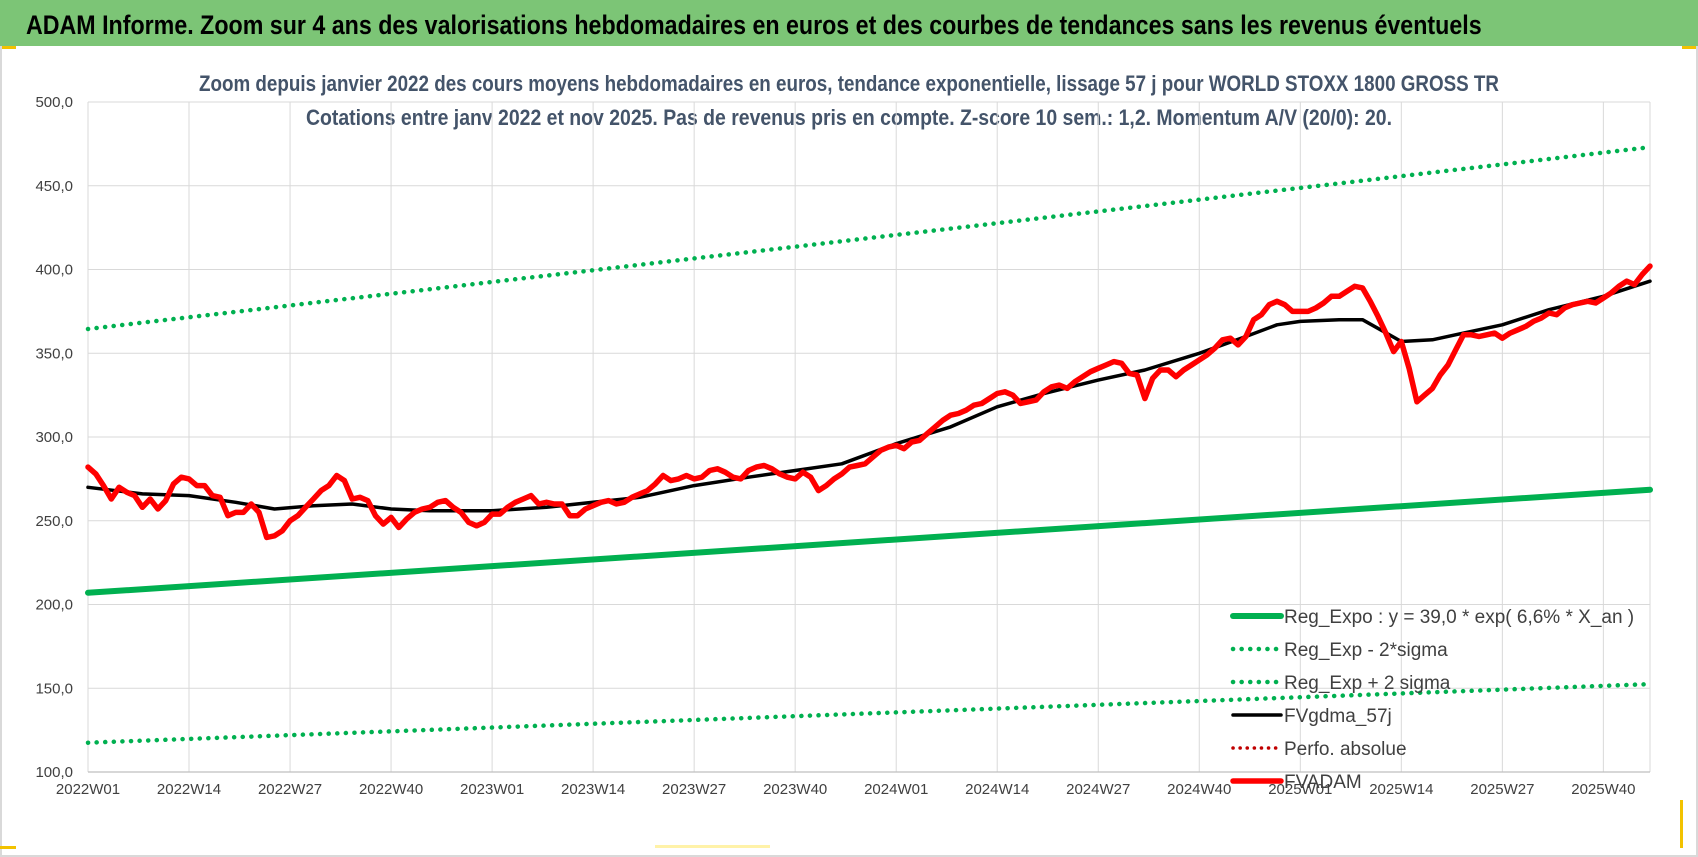 The image size is (1698, 857). Describe the element at coordinates (1366, 650) in the screenshot. I see `legend-label-2: Reg_Exp - 2*sigma` at that location.